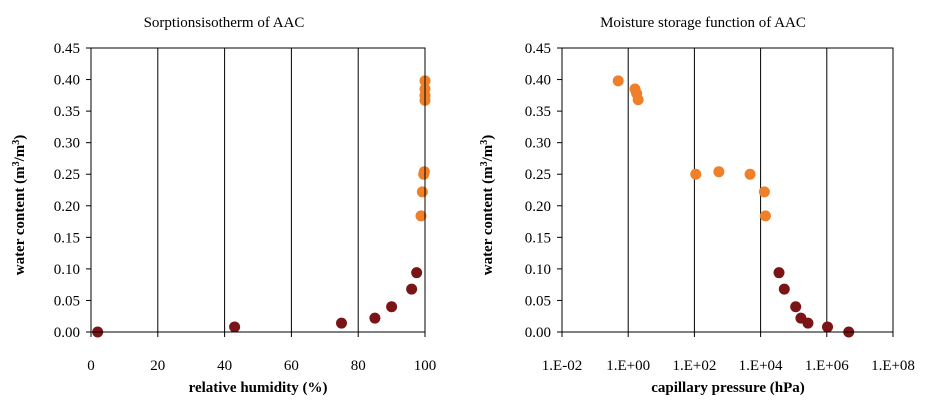 This screenshot has height=404, width=925. I want to click on x-axis-label: capillary pressure (hPa), so click(728, 388).